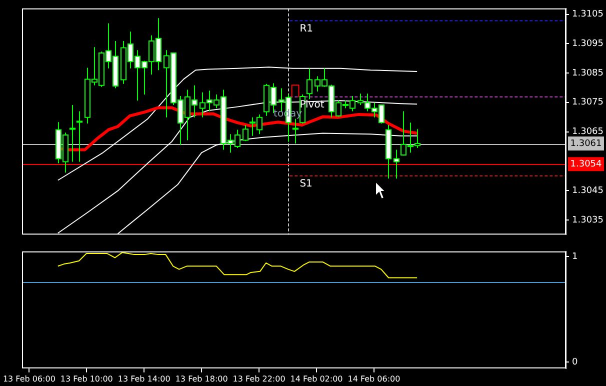 This screenshot has height=386, width=606. Describe the element at coordinates (588, 73) in the screenshot. I see `y-tick-label: 1.3085` at that location.